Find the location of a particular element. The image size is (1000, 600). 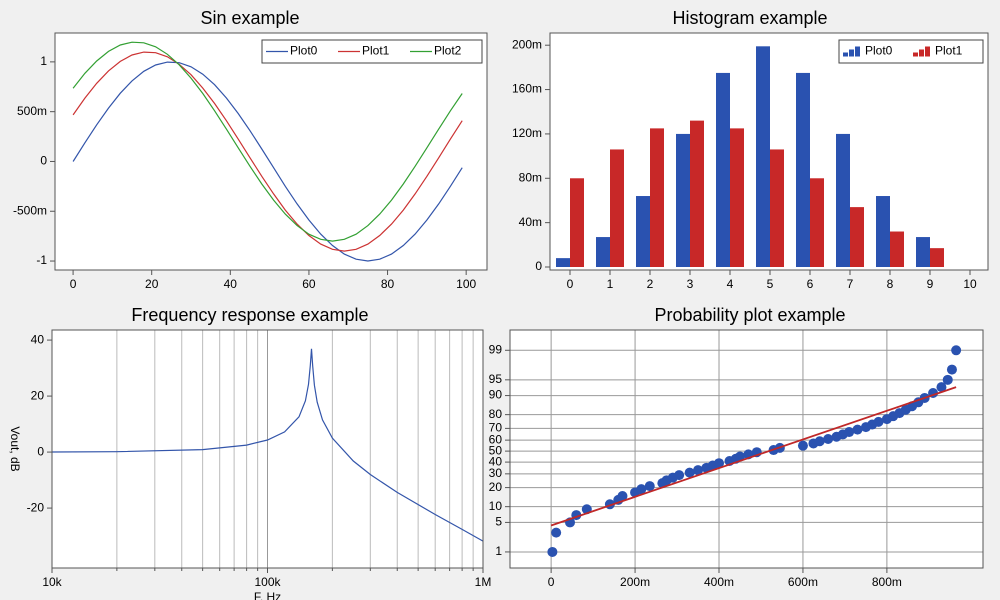

x-tick-label: 100 is located at coordinates (466, 284).